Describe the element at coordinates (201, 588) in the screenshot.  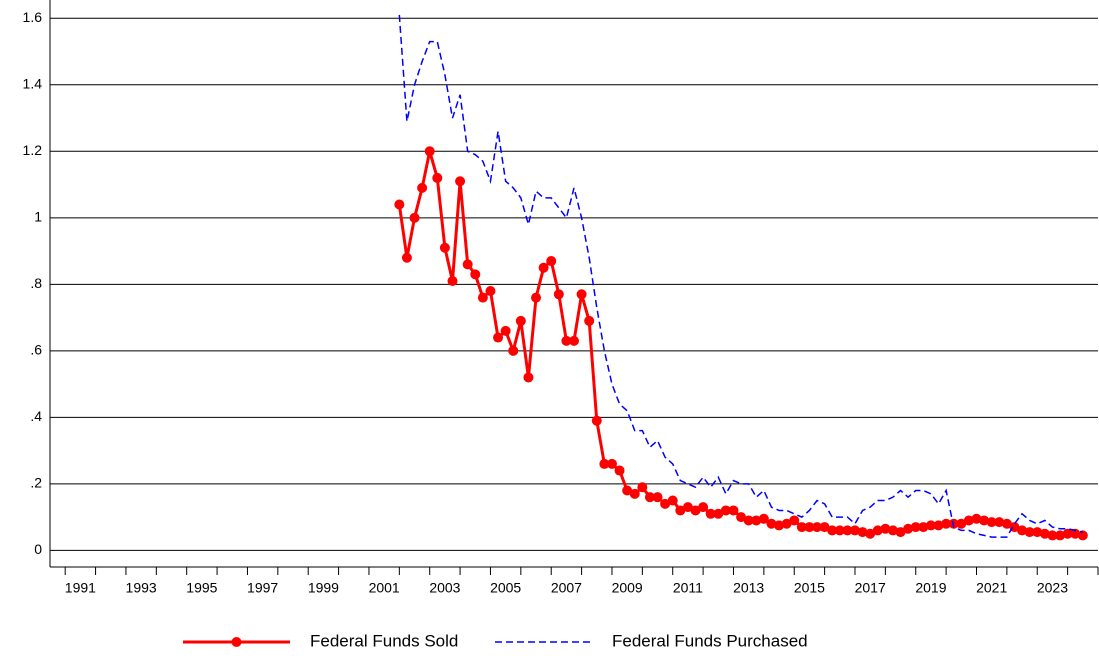
I see `x-tick-label: 1995` at that location.